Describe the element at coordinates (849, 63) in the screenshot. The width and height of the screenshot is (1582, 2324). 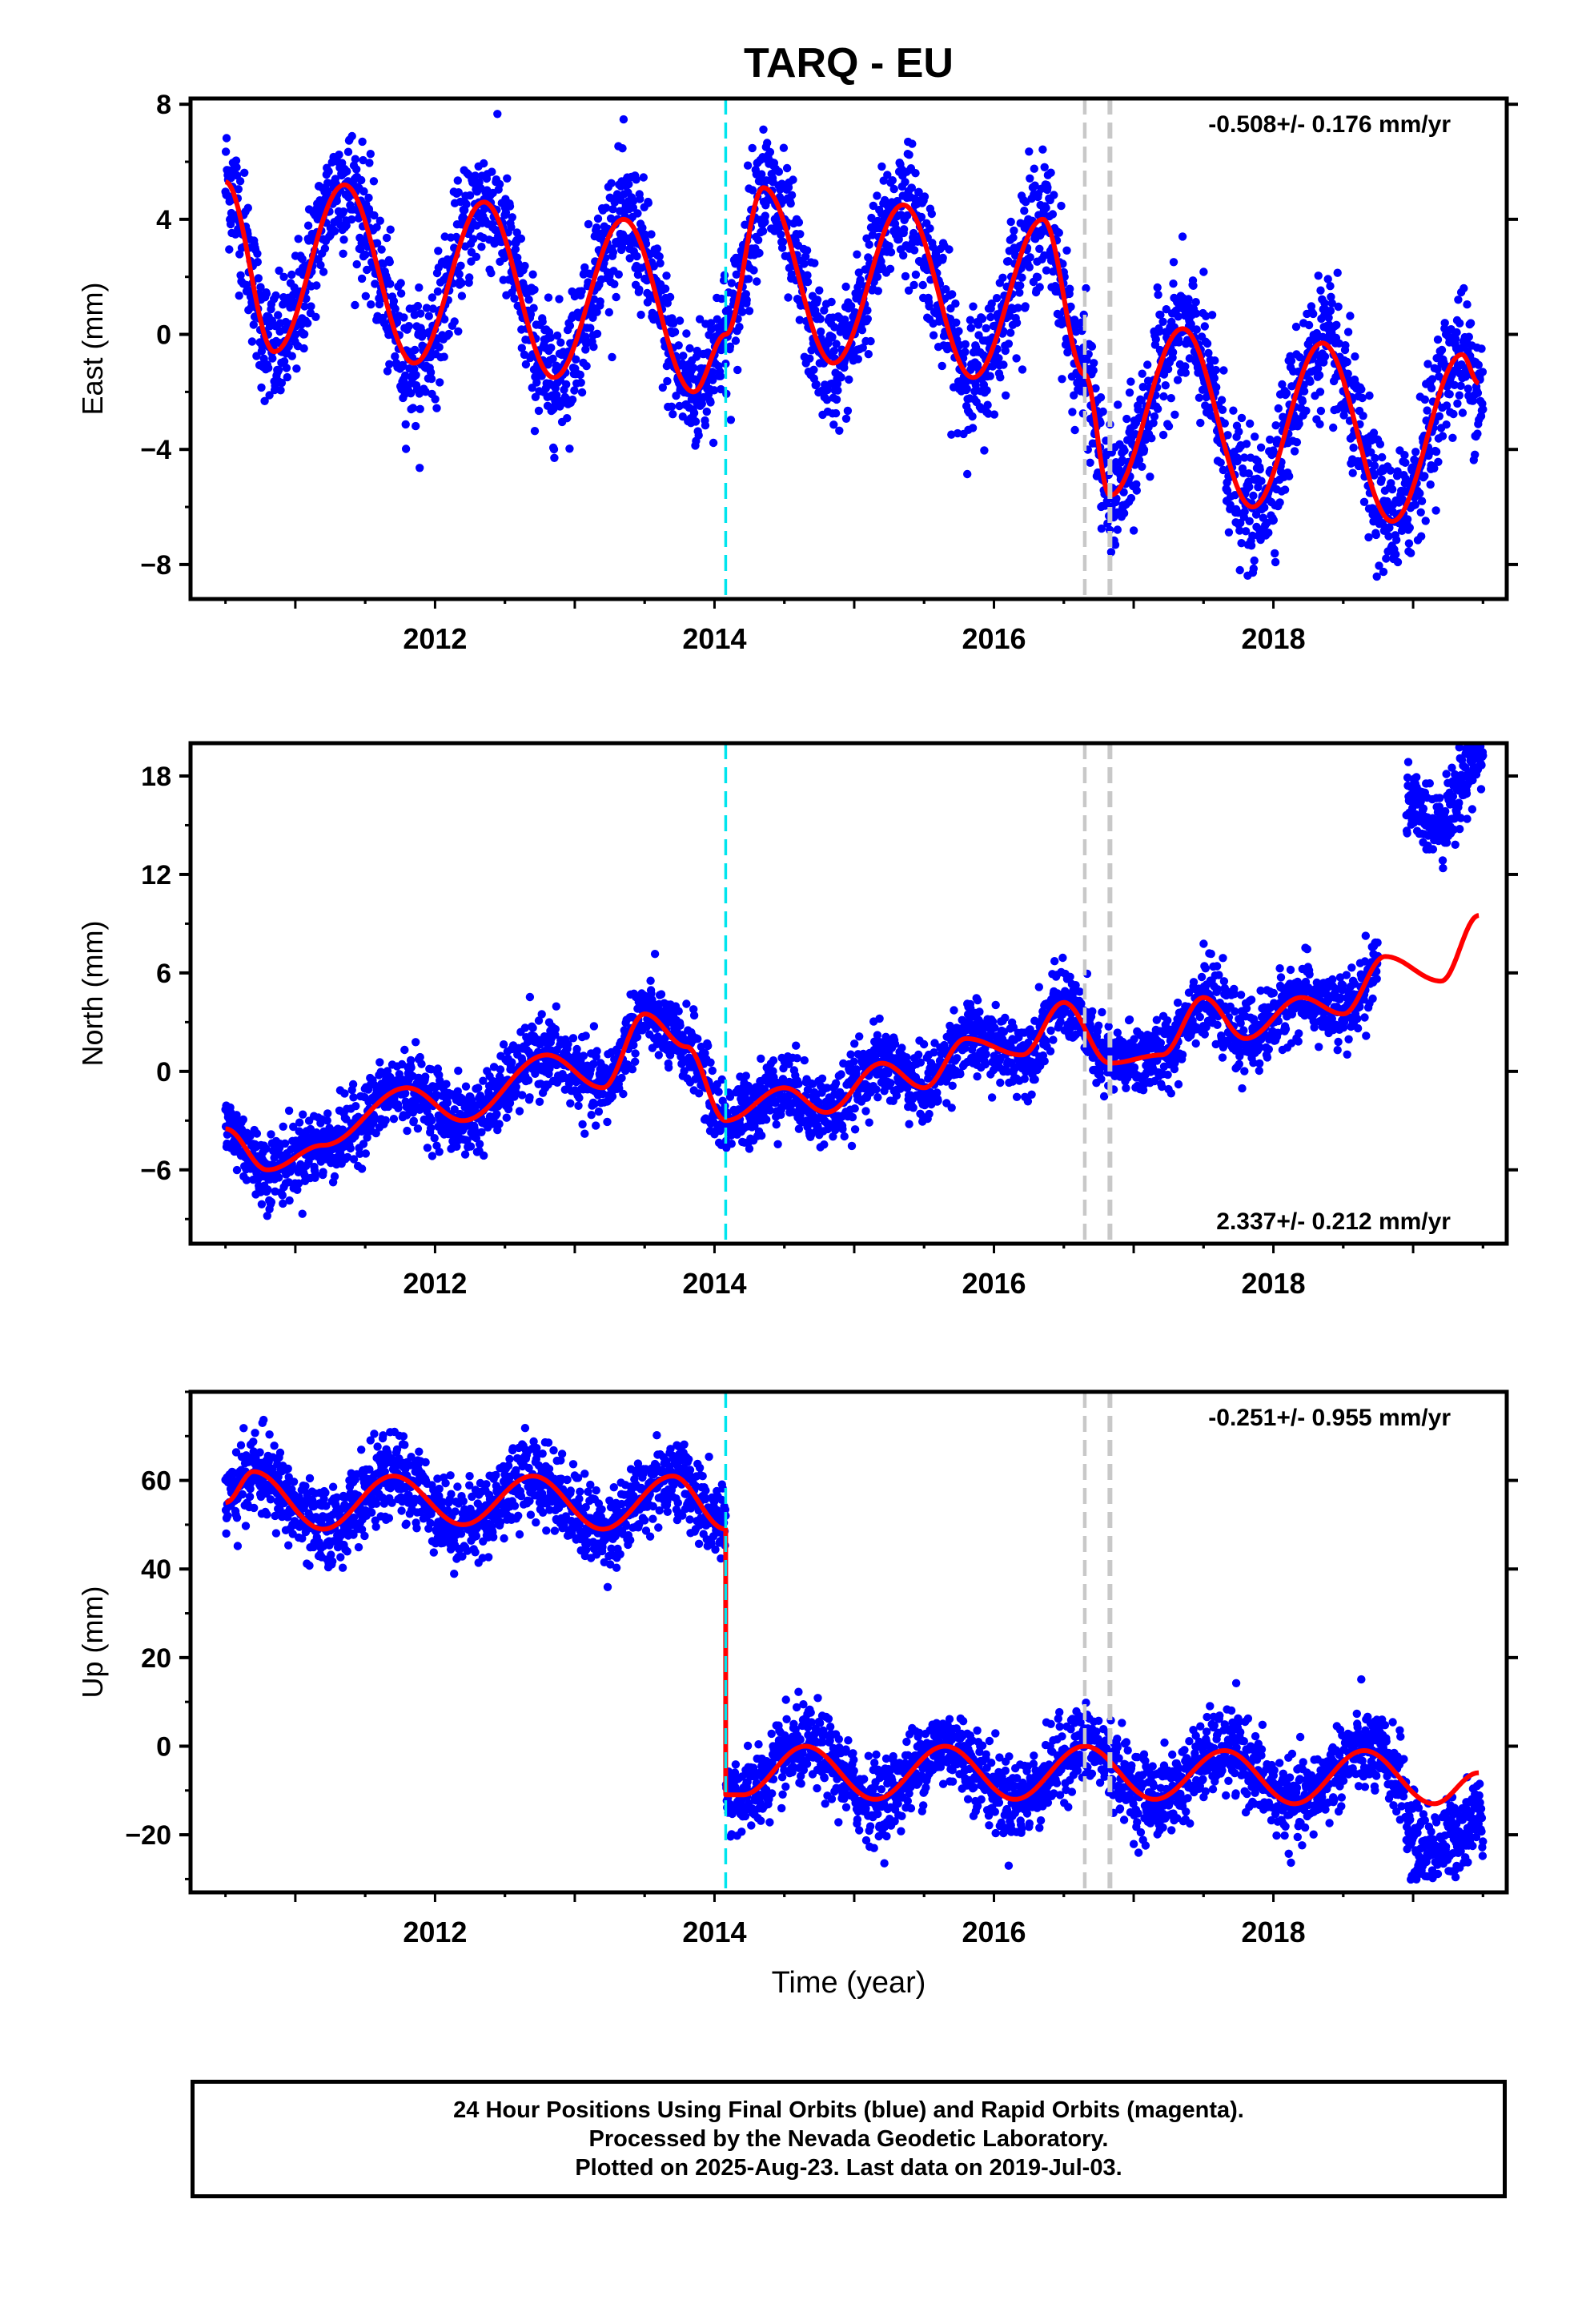
I see `chart-title: TARQ - EU` at that location.